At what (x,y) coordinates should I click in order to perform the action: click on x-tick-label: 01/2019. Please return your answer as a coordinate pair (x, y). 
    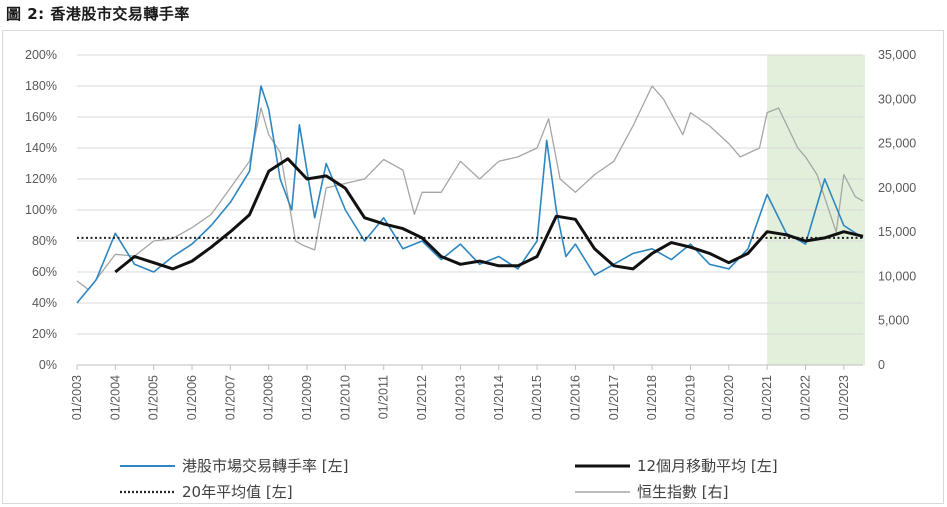
    Looking at the image, I should click on (690, 397).